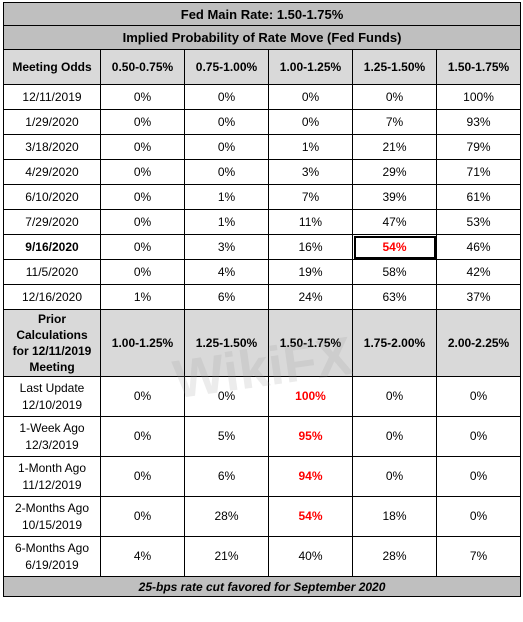 This screenshot has width=523, height=622. What do you see at coordinates (310, 247) in the screenshot?
I see `probability-cell: 16%` at bounding box center [310, 247].